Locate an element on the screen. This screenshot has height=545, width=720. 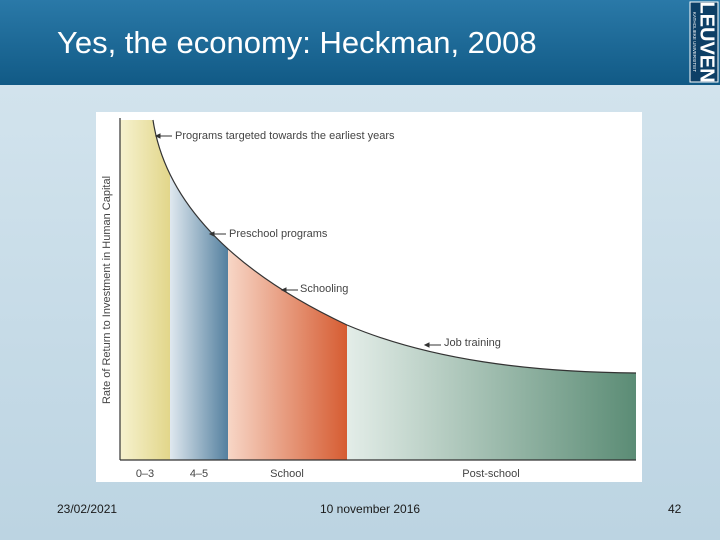
category-label: 0–3 is located at coordinates (145, 474).